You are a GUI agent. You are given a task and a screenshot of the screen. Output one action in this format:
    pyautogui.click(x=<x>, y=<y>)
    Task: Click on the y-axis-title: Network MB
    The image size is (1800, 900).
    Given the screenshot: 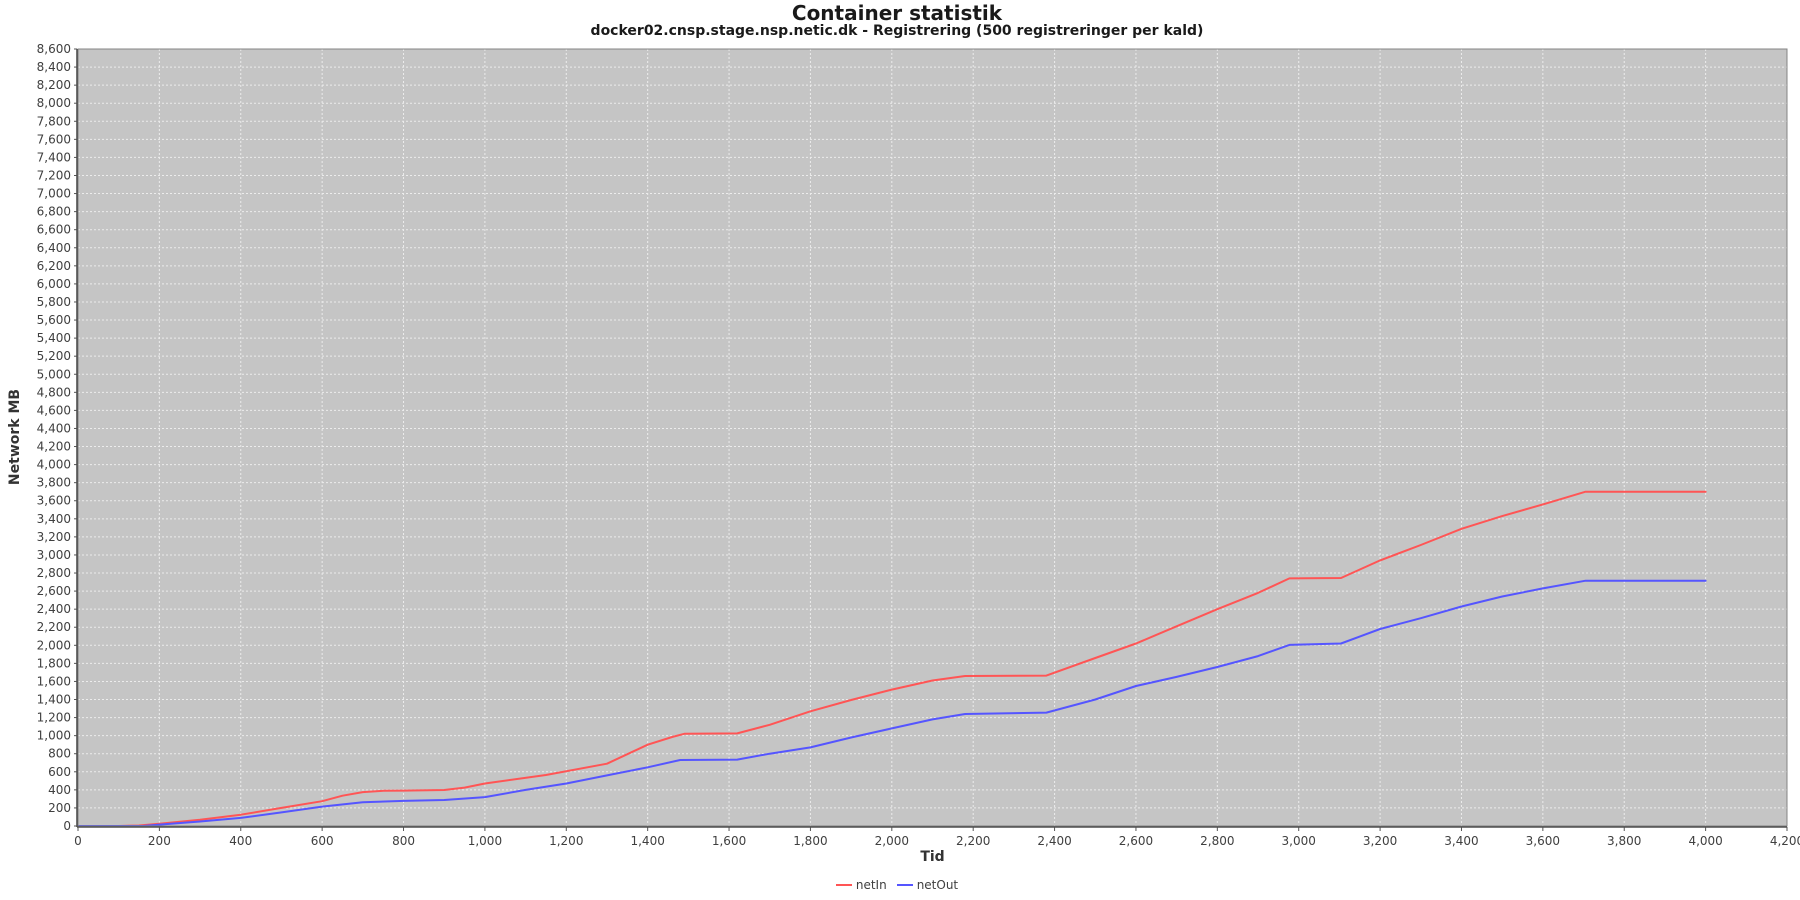 What is the action you would take?
    pyautogui.click(x=15, y=437)
    